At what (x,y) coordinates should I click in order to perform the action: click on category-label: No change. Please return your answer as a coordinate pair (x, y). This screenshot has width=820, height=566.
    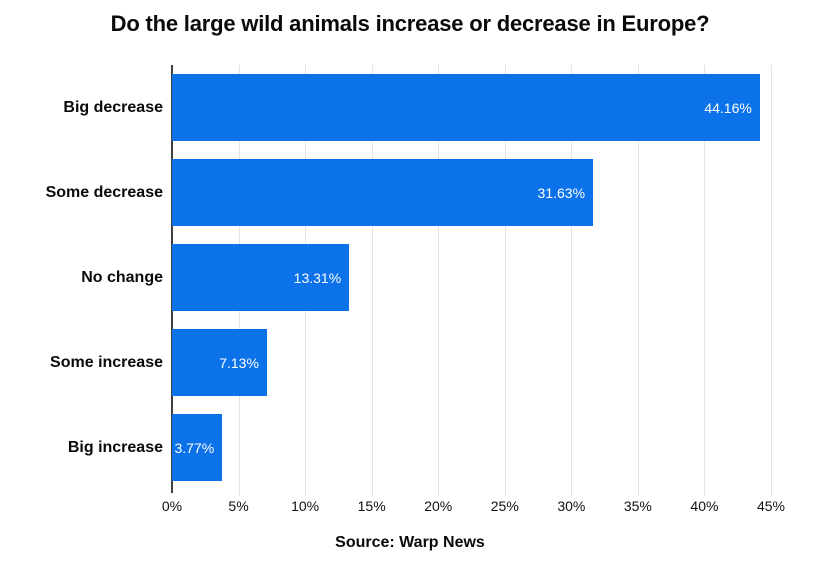
    Looking at the image, I should click on (122, 277).